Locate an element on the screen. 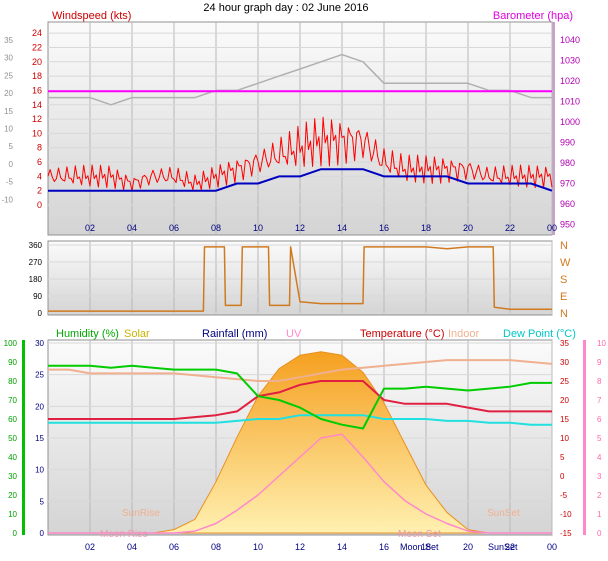  x-tick-label-wind: 18 is located at coordinates (426, 228).